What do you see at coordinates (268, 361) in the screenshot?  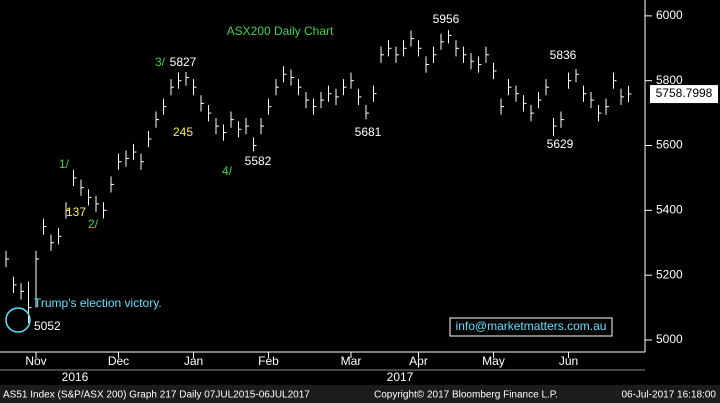 I see `x-tick-label: Feb` at bounding box center [268, 361].